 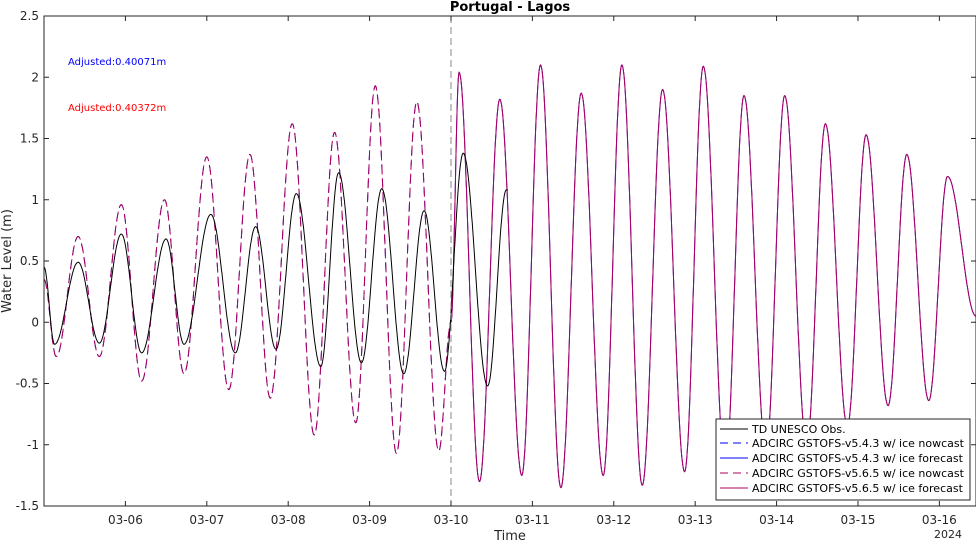 I want to click on year-label: 2024, so click(x=948, y=534).